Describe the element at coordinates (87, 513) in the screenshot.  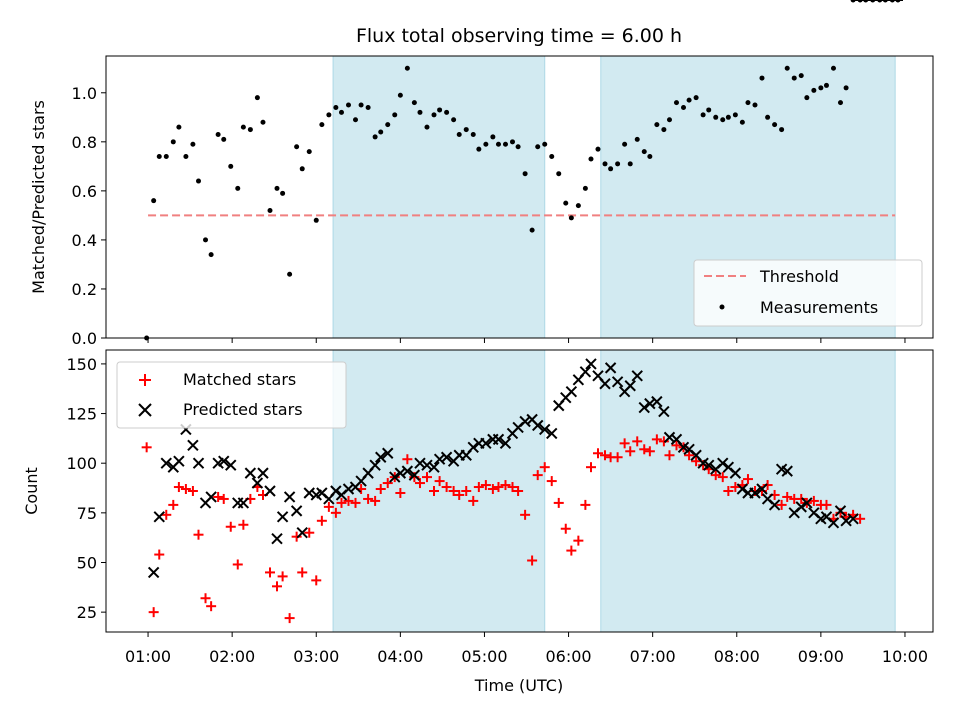
I see `y-tick-label: 75` at that location.